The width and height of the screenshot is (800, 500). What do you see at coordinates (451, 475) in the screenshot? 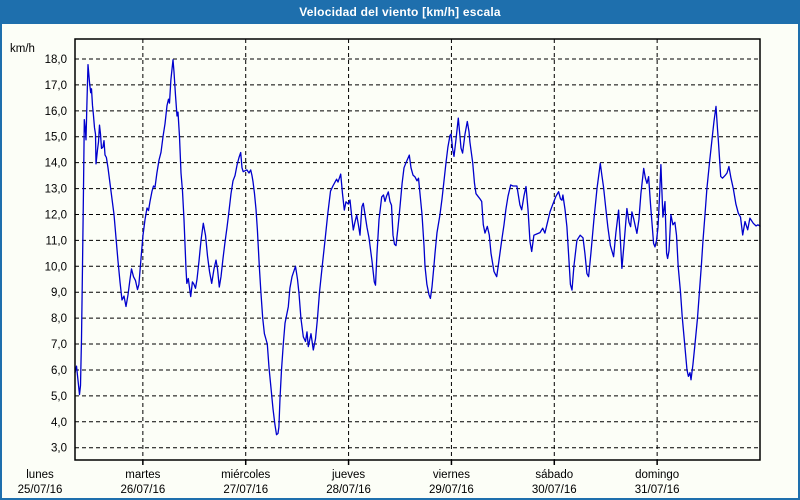
I see `x-axis-day-label: viernes` at bounding box center [451, 475].